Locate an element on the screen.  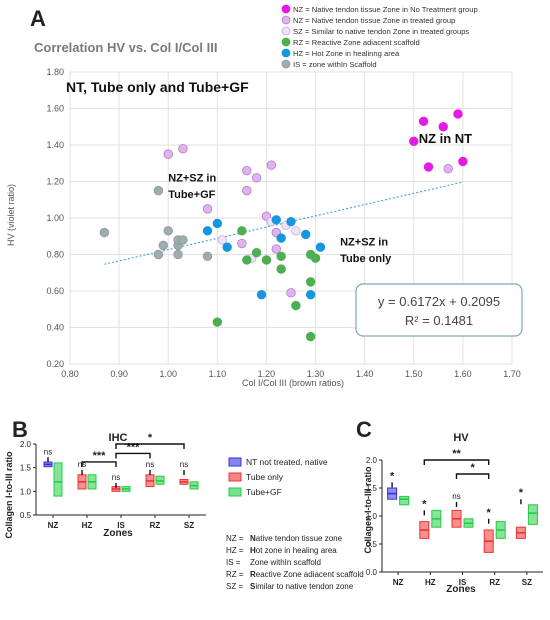
equation-line-2: R² = 0.1481 is located at coordinates (439, 320).